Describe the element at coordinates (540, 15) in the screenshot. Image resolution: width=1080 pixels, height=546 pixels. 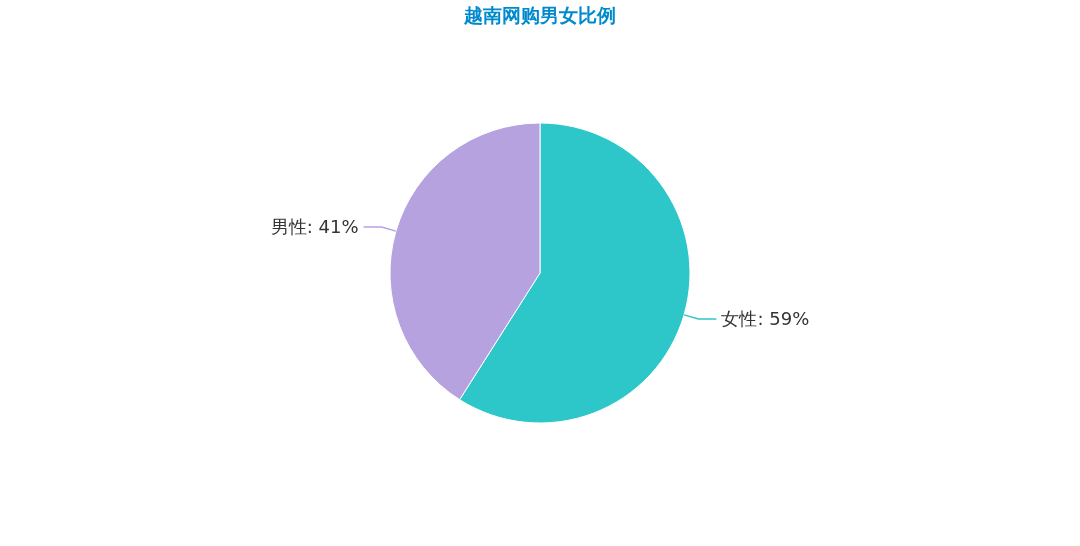
I see `title: 越南网购男女比例` at that location.